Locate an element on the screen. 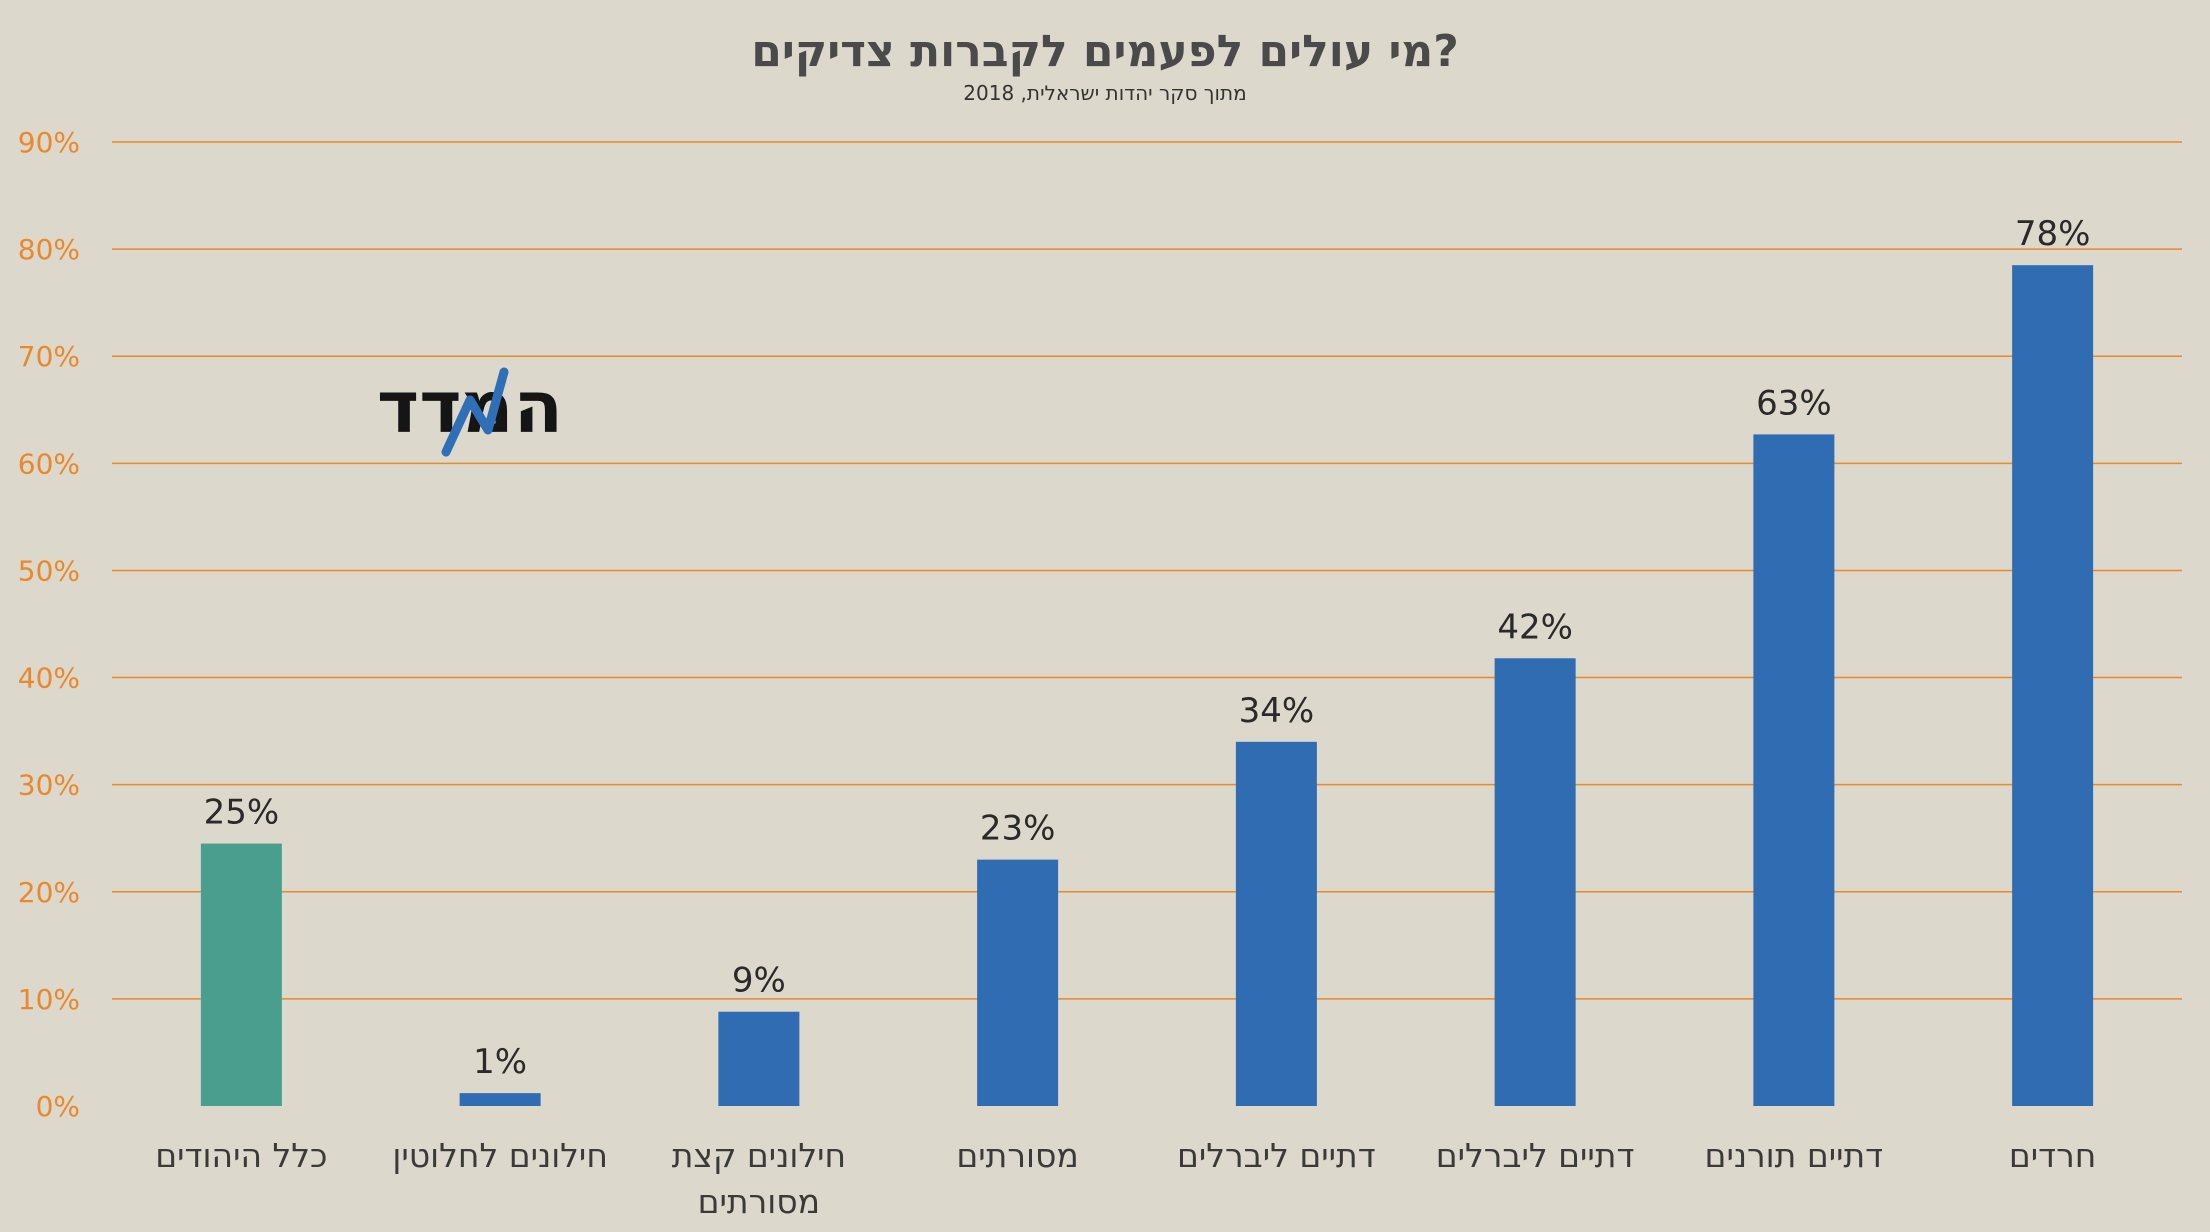 Image resolution: width=2210 pixels, height=1232 pixels. logo: המדד is located at coordinates (470, 411).